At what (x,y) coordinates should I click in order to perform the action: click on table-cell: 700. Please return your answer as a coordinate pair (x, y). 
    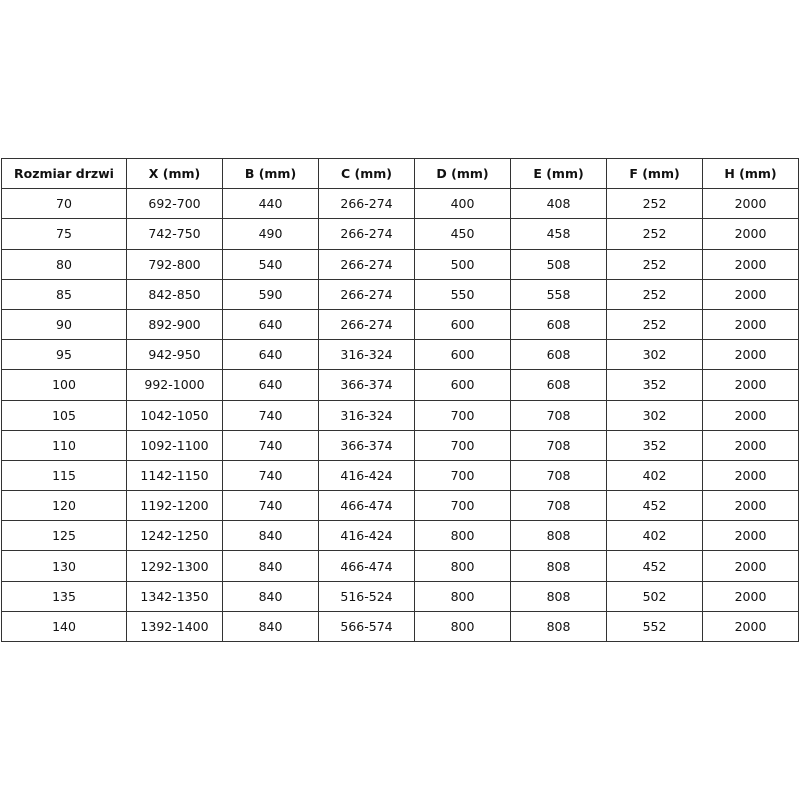
    Looking at the image, I should click on (462, 445).